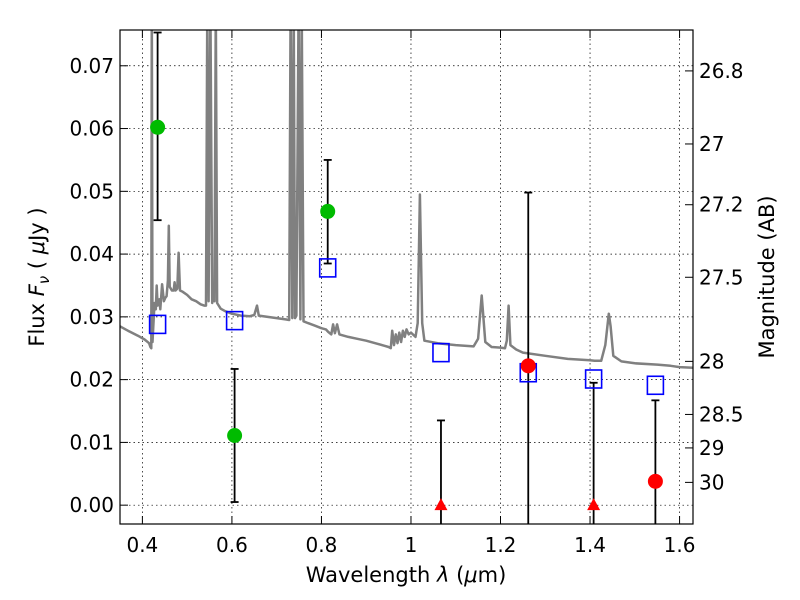 The image size is (800, 600). What do you see at coordinates (406, 575) in the screenshot?
I see `x-axis-label: Wavelength λ (μm)` at bounding box center [406, 575].